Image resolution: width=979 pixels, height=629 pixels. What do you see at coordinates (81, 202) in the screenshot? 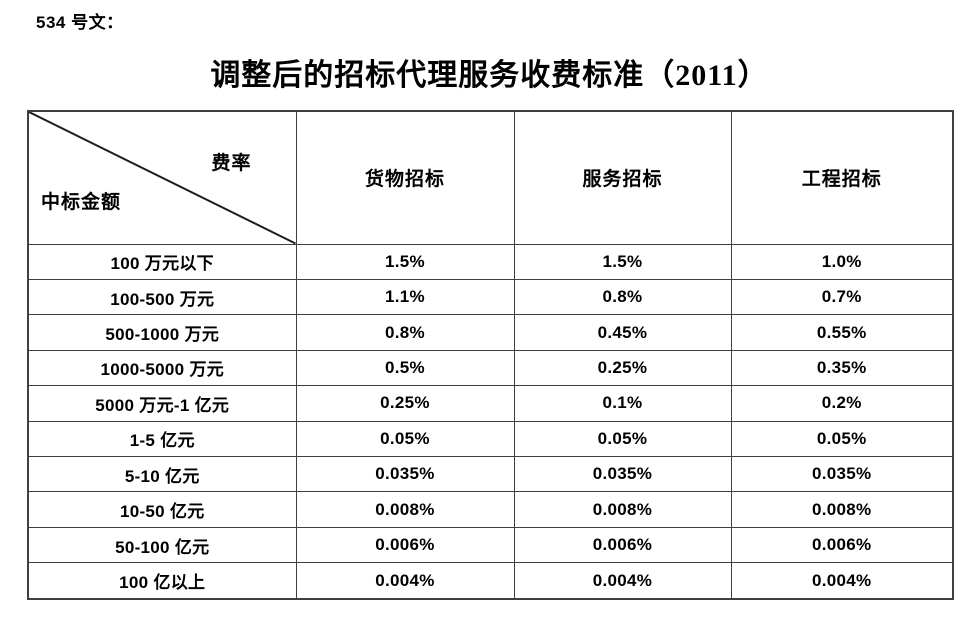
I see `corner-label-amount: 中标金额` at bounding box center [81, 202].